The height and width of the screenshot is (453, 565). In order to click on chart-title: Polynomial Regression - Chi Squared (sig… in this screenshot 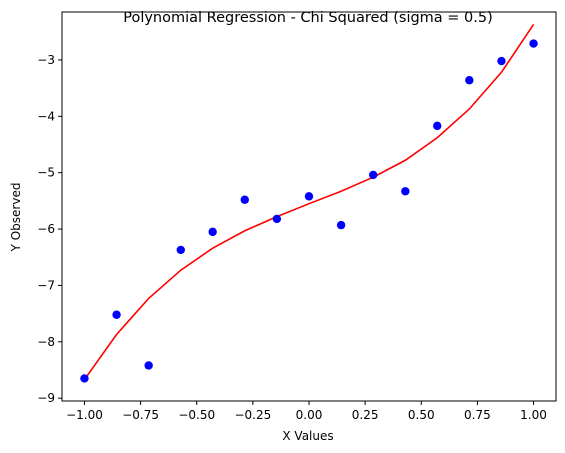, I will do `click(308, 18)`.